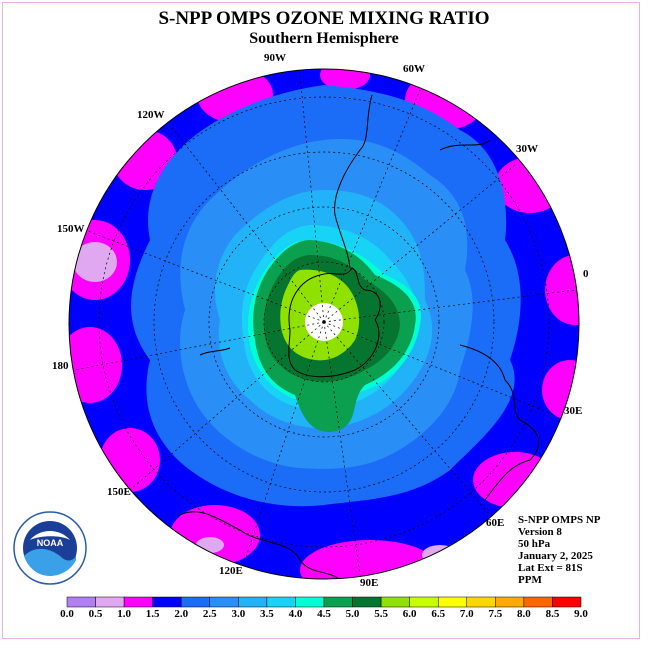 The width and height of the screenshot is (648, 648). Describe the element at coordinates (581, 614) in the screenshot. I see `colorbar-tick-label: 9.0` at that location.